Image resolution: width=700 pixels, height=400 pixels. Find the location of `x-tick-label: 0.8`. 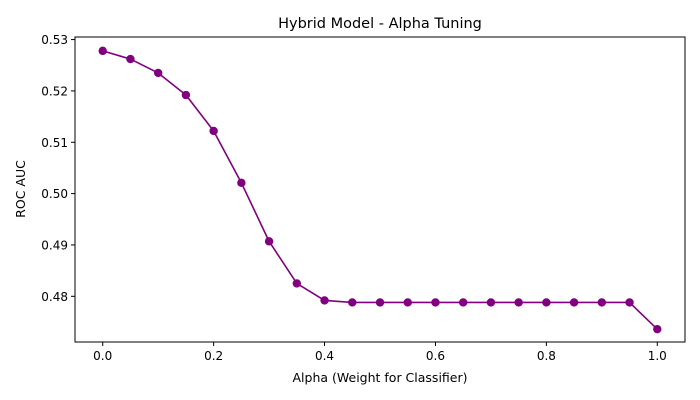

x-tick-label: 0.8 is located at coordinates (546, 356).